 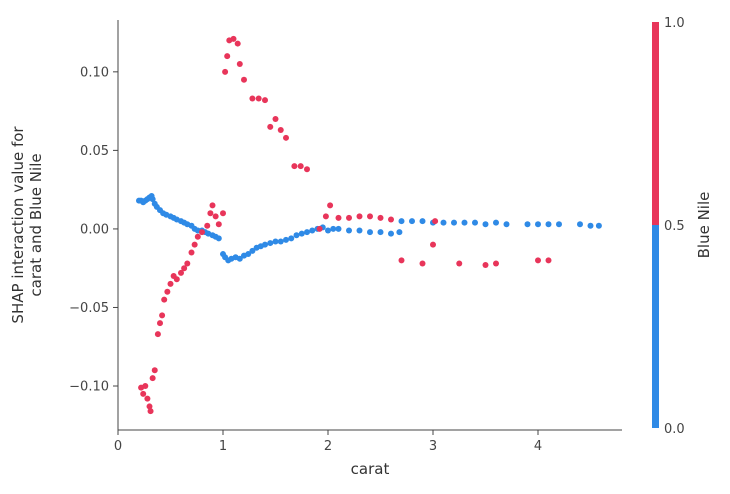 I want to click on y-ticks: −0.10 −0.05 0.00 0.05 0.10, so click(x=93, y=230).